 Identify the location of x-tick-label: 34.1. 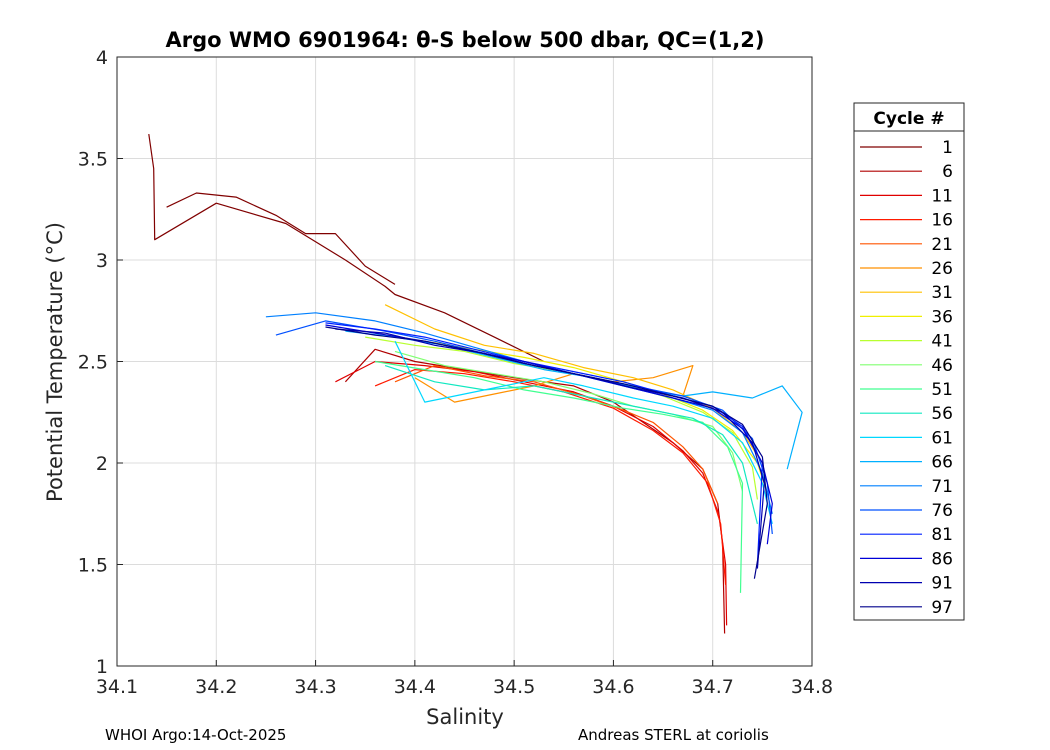
(117, 687).